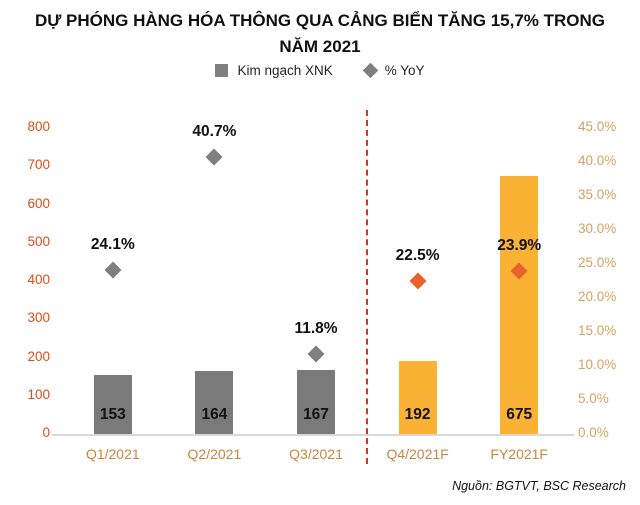 The height and width of the screenshot is (505, 640). Describe the element at coordinates (597, 160) in the screenshot. I see `right-axis-tick-label: 40.0%` at that location.